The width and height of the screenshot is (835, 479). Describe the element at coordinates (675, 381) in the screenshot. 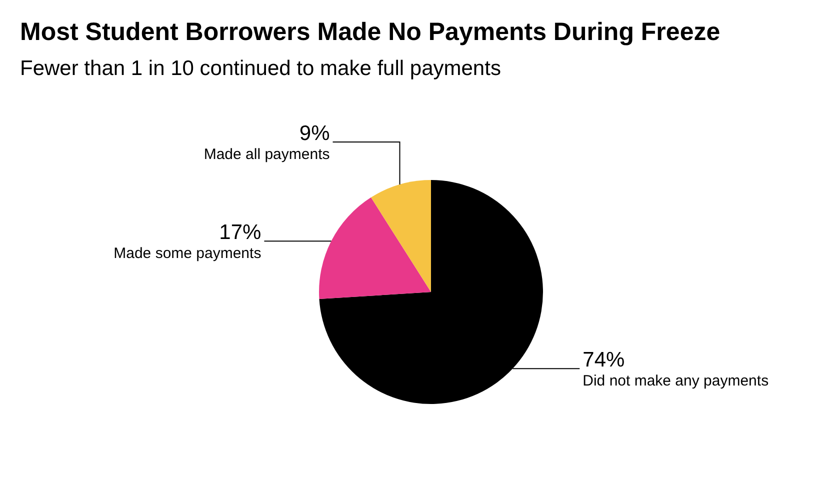

I see `slice-label: Did not make any payments` at that location.